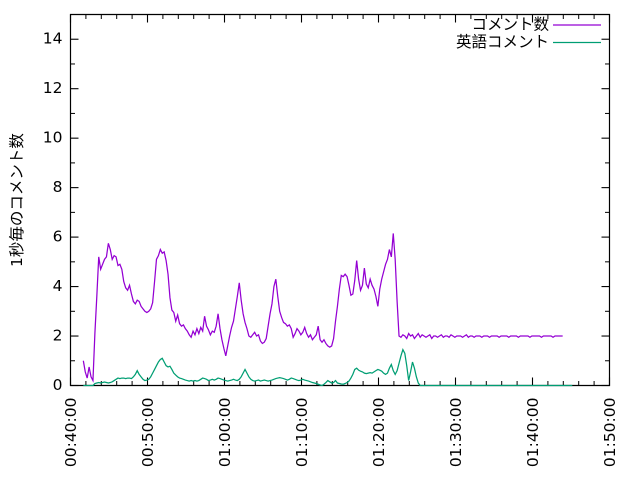 Image resolution: width=640 pixels, height=480 pixels. Describe the element at coordinates (58, 237) in the screenshot. I see `y-tick-label: 6` at that location.